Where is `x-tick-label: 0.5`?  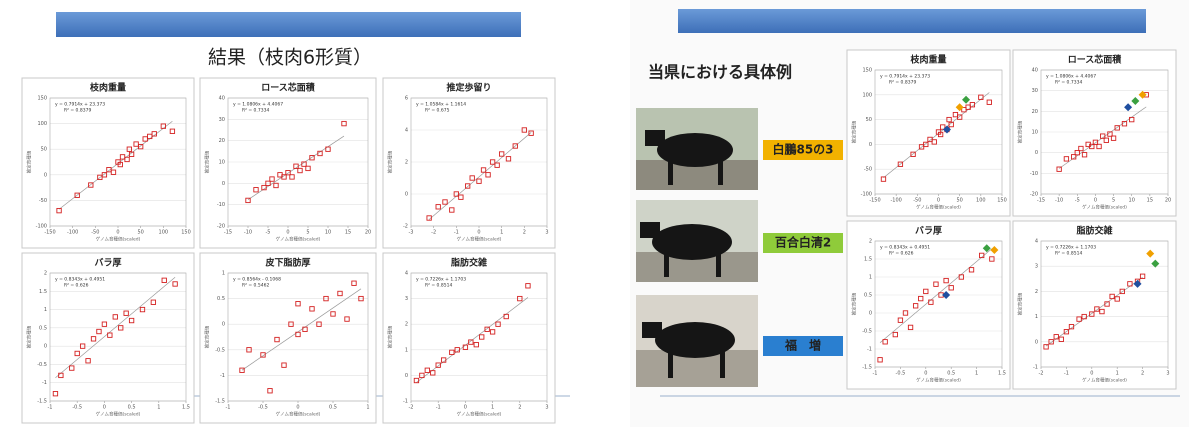
x-tick-label: 0.5 is located at coordinates (132, 408).